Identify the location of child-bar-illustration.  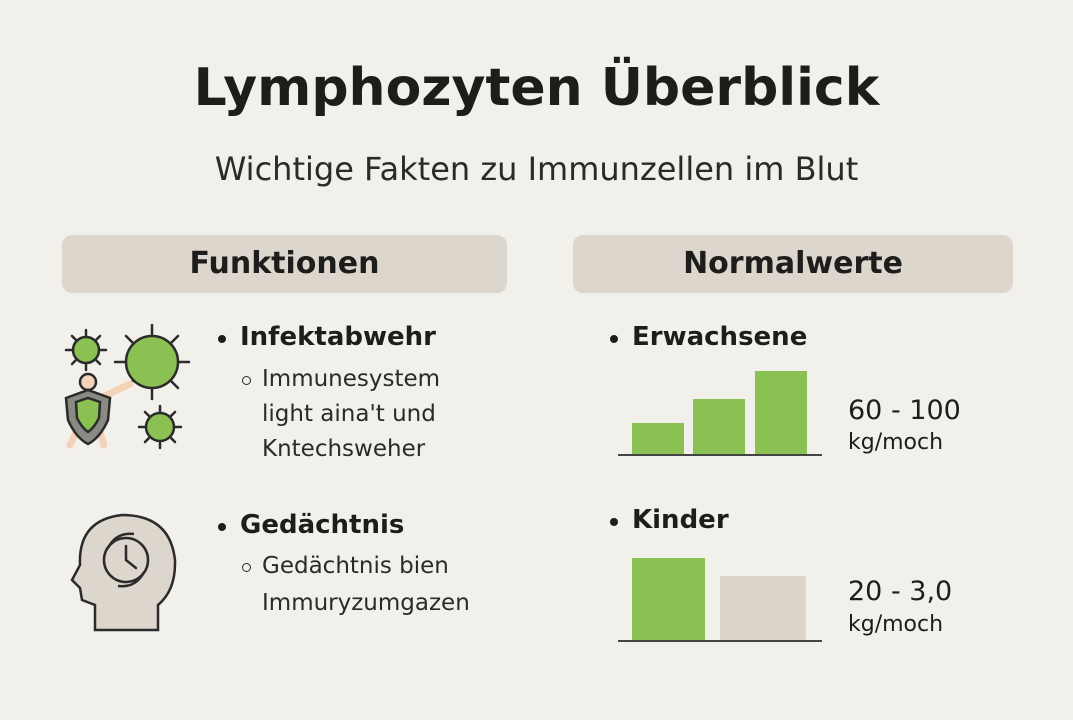
(720, 600).